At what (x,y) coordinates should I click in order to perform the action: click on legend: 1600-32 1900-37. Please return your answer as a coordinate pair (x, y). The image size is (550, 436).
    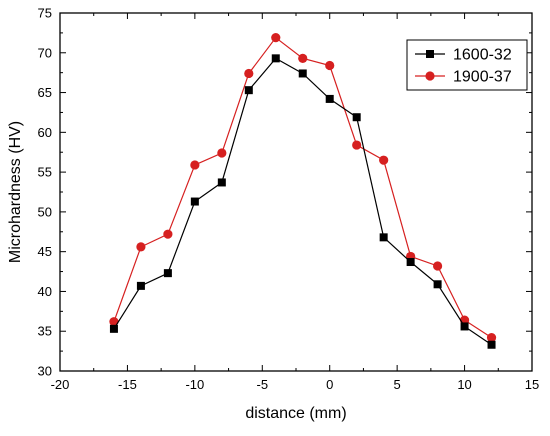
    Looking at the image, I should click on (467, 65).